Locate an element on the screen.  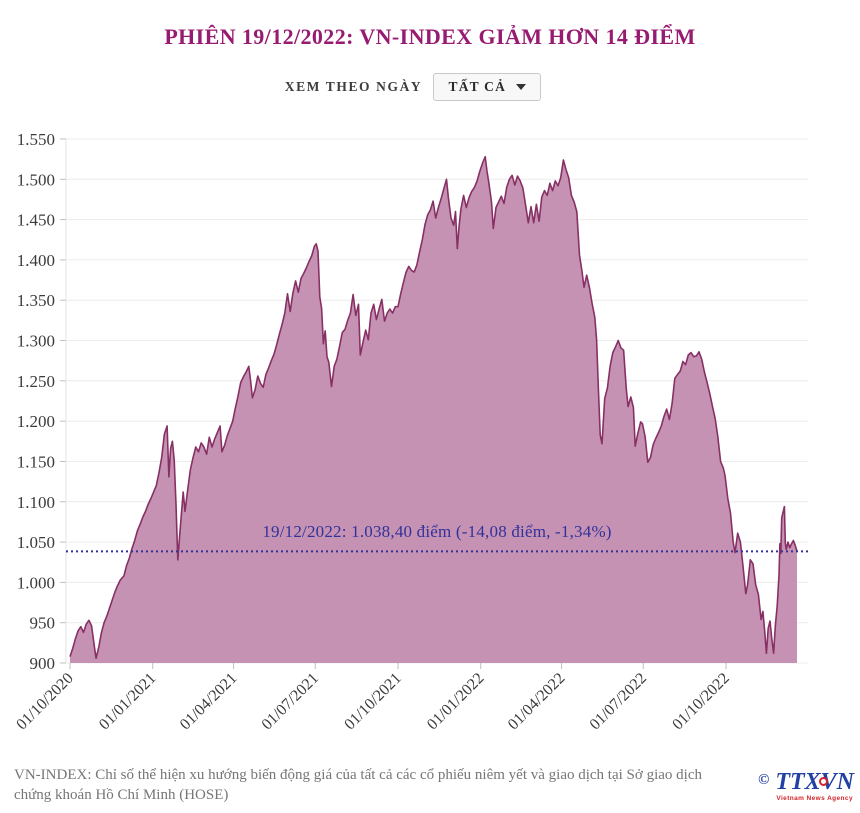
svg-text: 1.450 is located at coordinates (36, 220).